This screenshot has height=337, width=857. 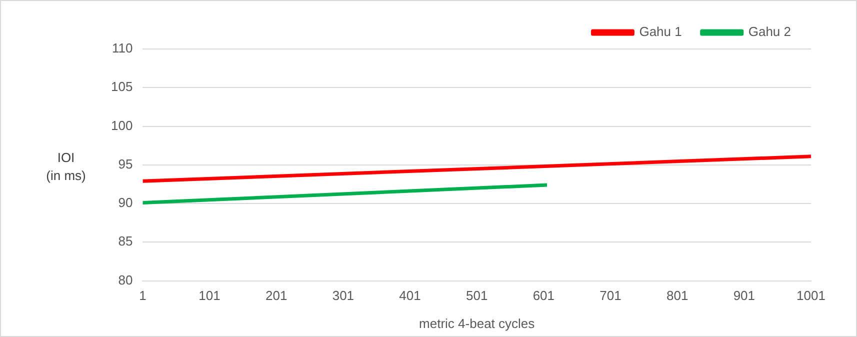 What do you see at coordinates (677, 296) in the screenshot?
I see `x-tick-label: 801` at bounding box center [677, 296].